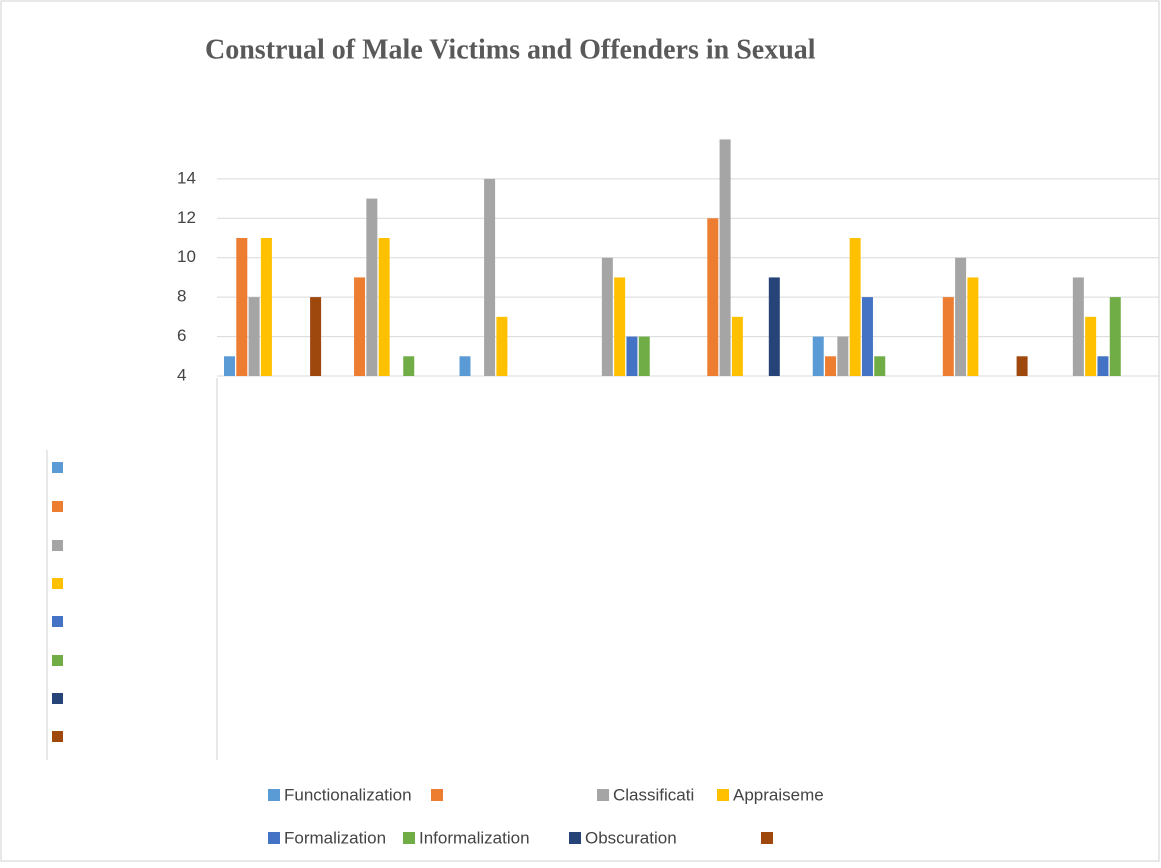 The image size is (1161, 868). I want to click on y-tick-label: 4, so click(181, 374).